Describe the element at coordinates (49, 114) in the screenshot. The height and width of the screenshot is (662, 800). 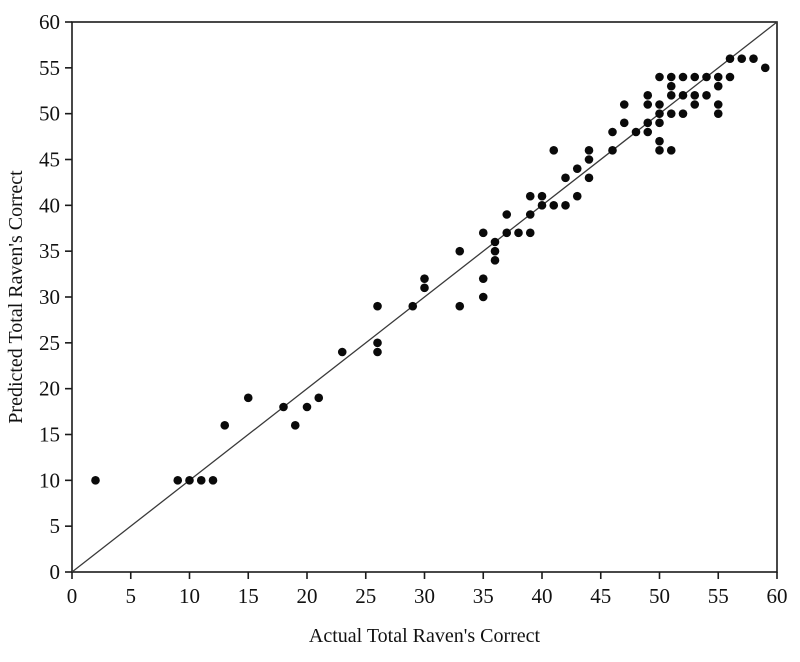
I see `y-tick-label: 50` at that location.